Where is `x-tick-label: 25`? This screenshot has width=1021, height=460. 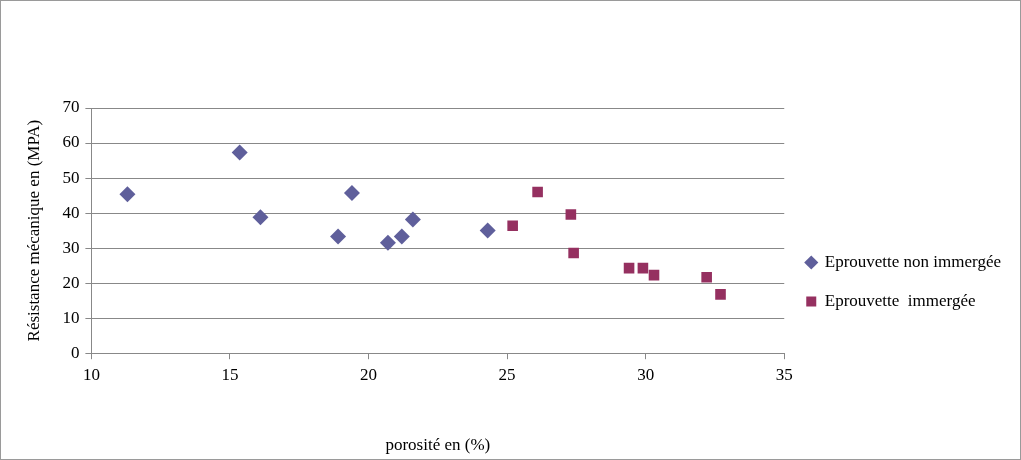 x-tick-label: 25 is located at coordinates (507, 374).